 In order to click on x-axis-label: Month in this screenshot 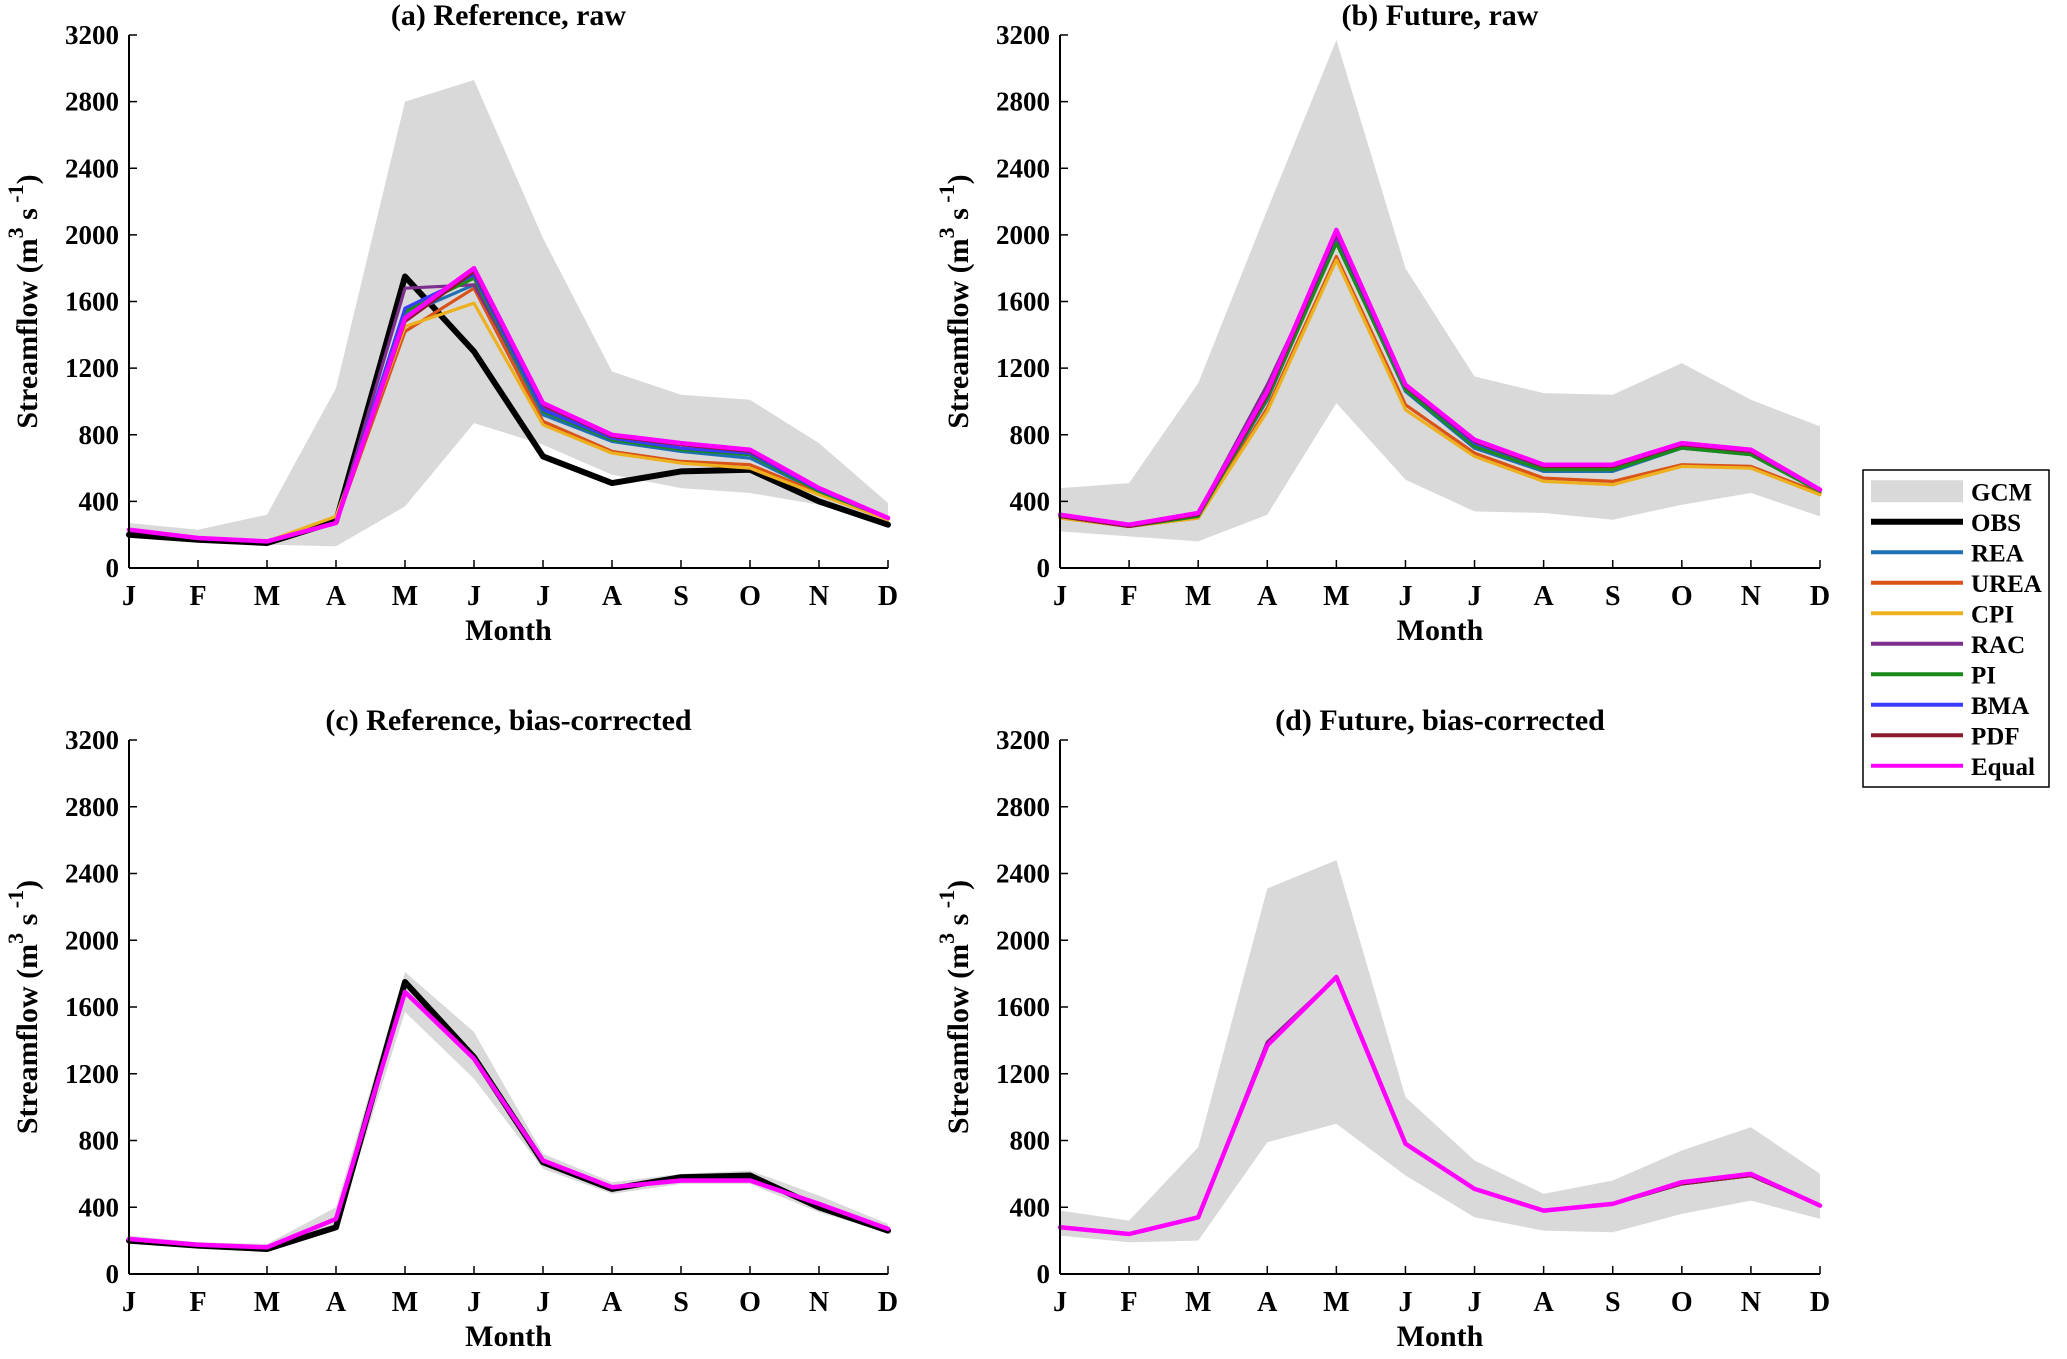, I will do `click(1440, 1336)`.